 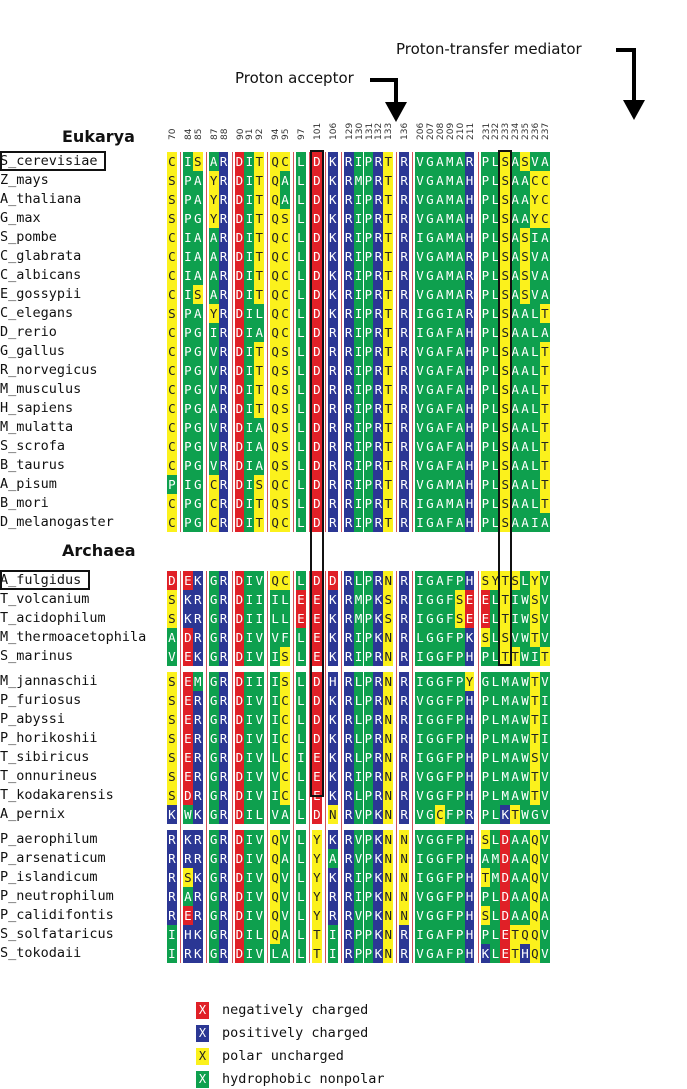 I want to click on residue-cell: H, so click(x=469, y=877).